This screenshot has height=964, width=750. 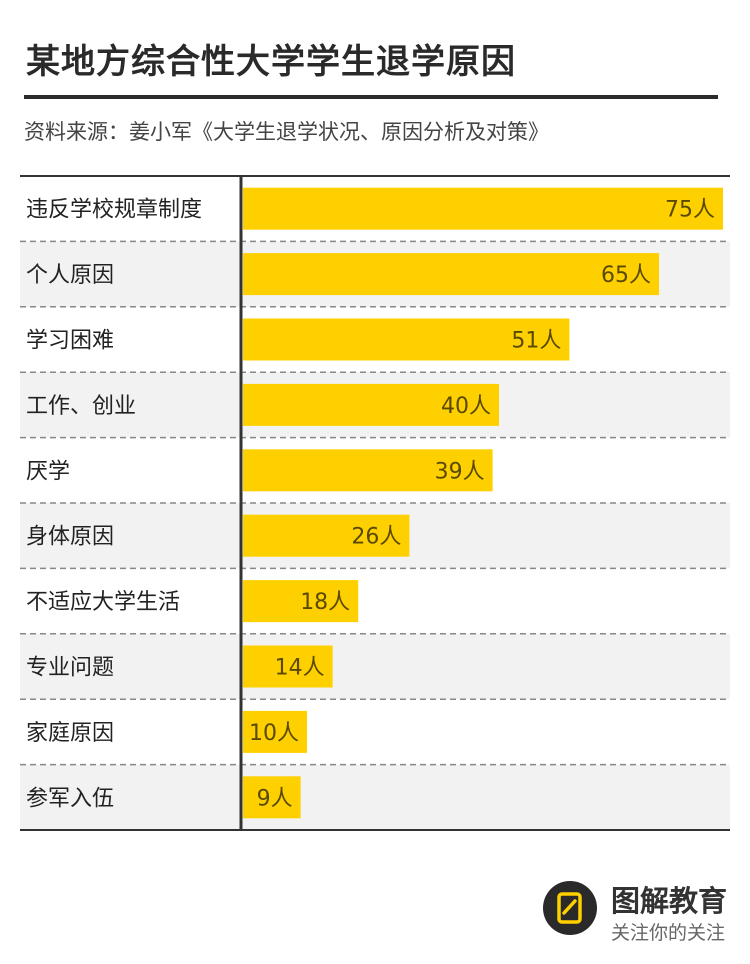 I want to click on bar-value-label: 26人, so click(x=376, y=537).